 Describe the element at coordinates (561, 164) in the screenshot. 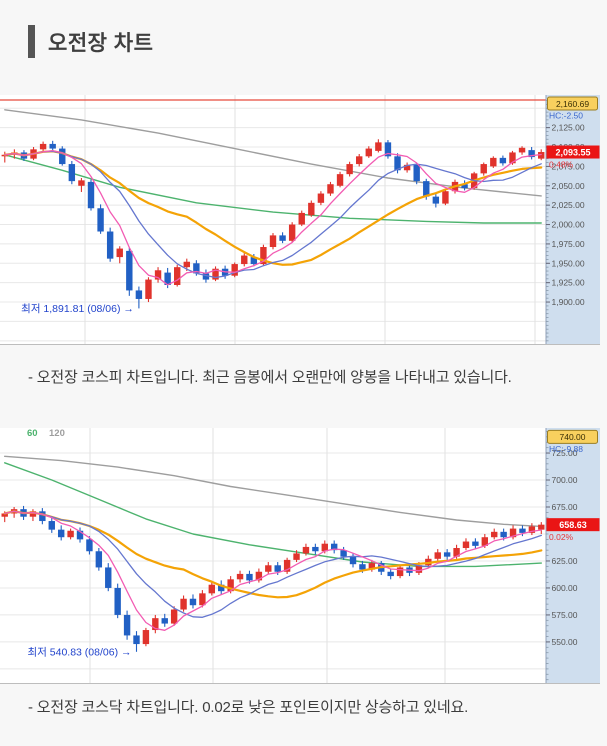

I see `change-percent-label: 0.48%` at that location.